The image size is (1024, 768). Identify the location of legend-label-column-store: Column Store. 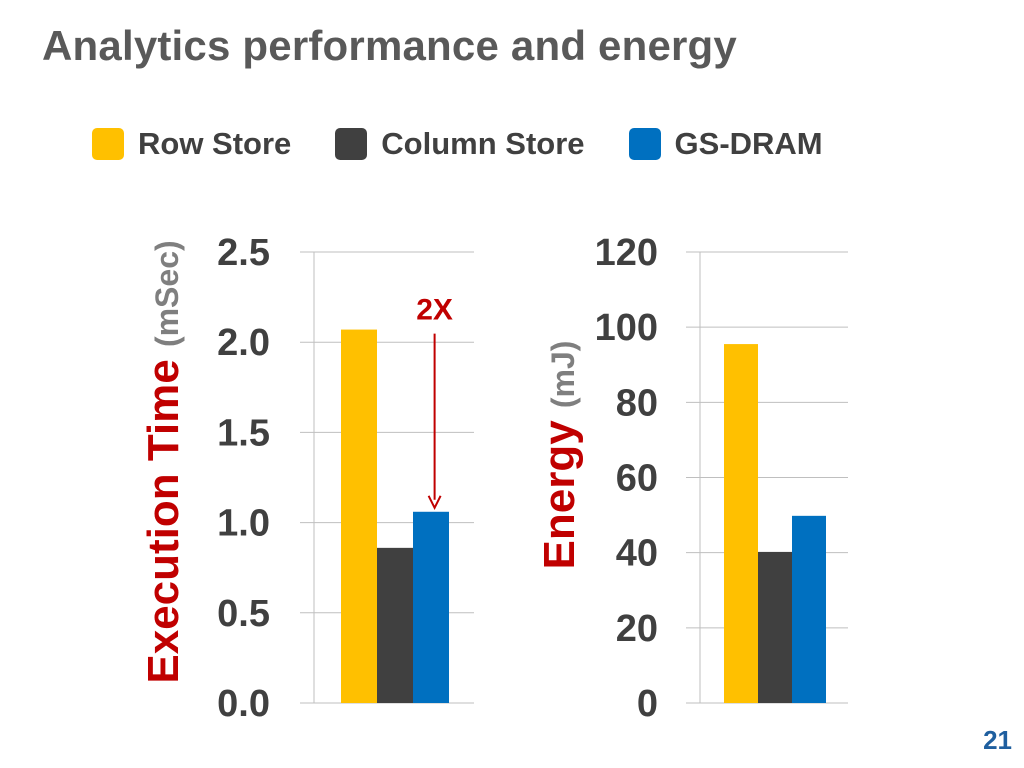
(483, 143).